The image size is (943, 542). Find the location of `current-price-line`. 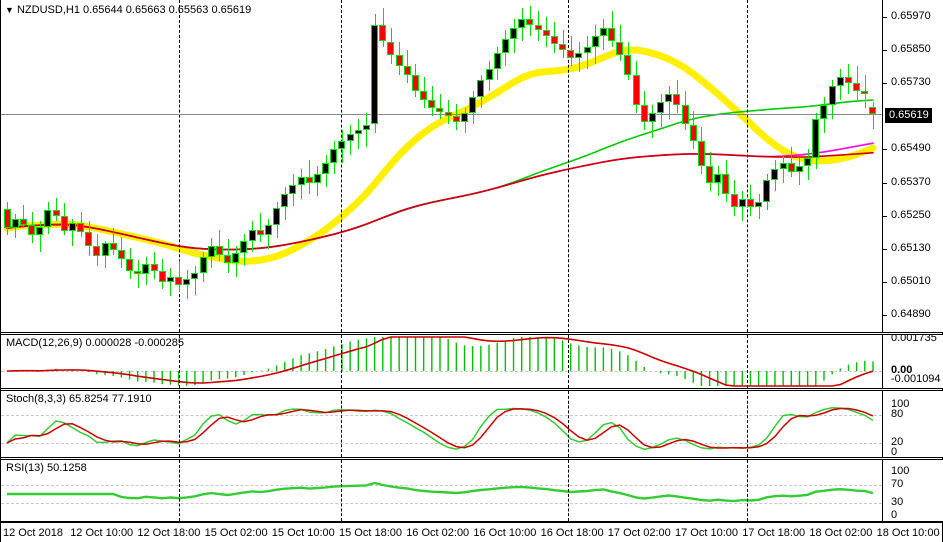

current-price-line is located at coordinates (441, 114).